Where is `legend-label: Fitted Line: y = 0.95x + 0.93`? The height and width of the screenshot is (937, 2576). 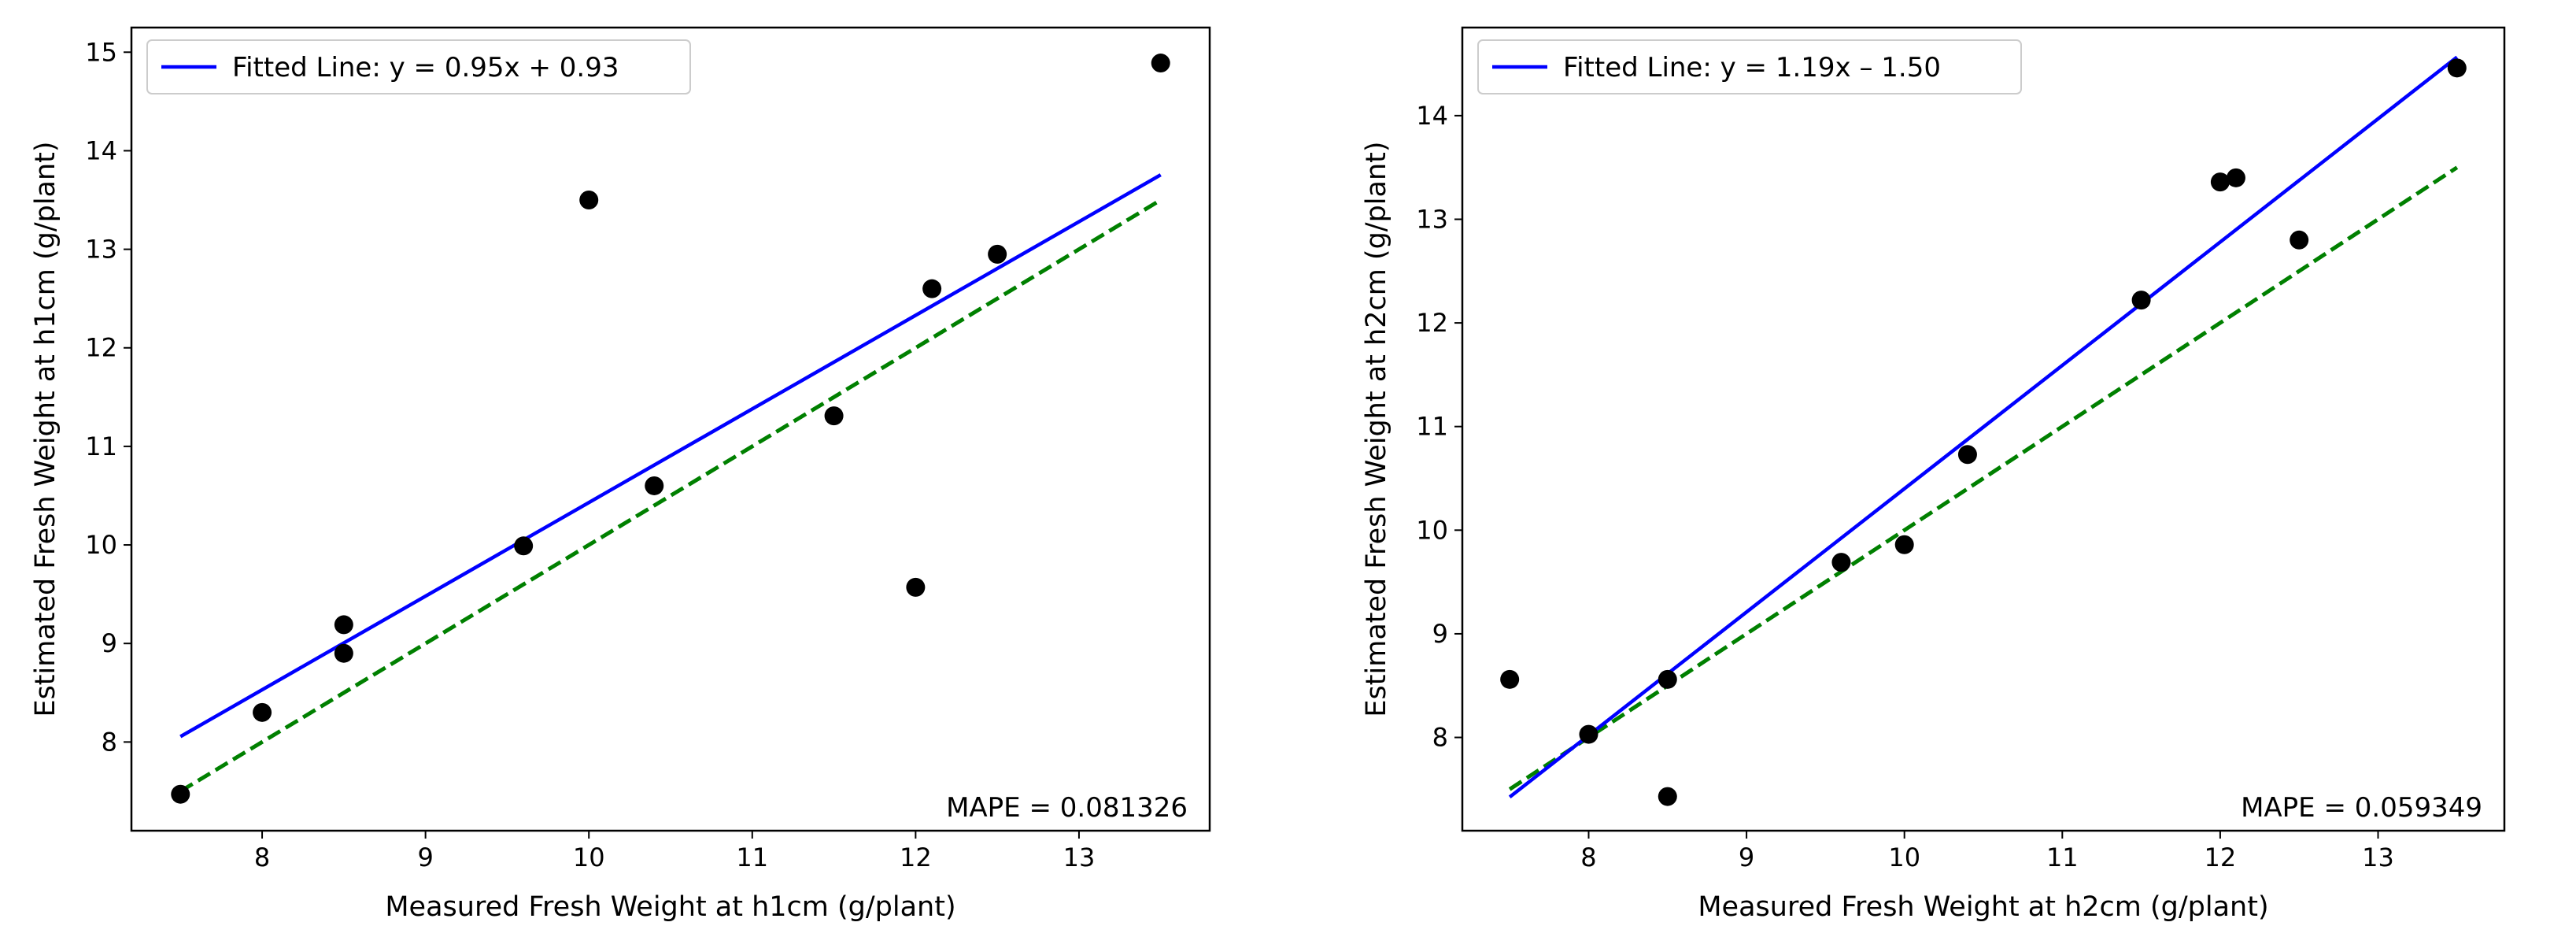
legend-label: Fitted Line: y = 0.95x + 0.93 is located at coordinates (426, 67).